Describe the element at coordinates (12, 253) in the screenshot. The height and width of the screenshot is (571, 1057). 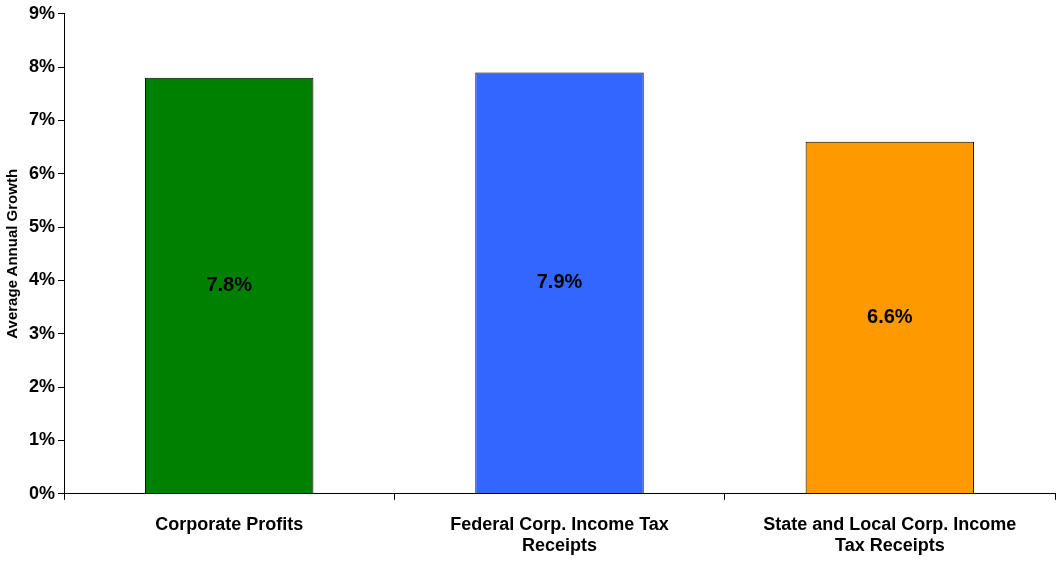
I see `y-axis-title: Average Annual Growth` at that location.